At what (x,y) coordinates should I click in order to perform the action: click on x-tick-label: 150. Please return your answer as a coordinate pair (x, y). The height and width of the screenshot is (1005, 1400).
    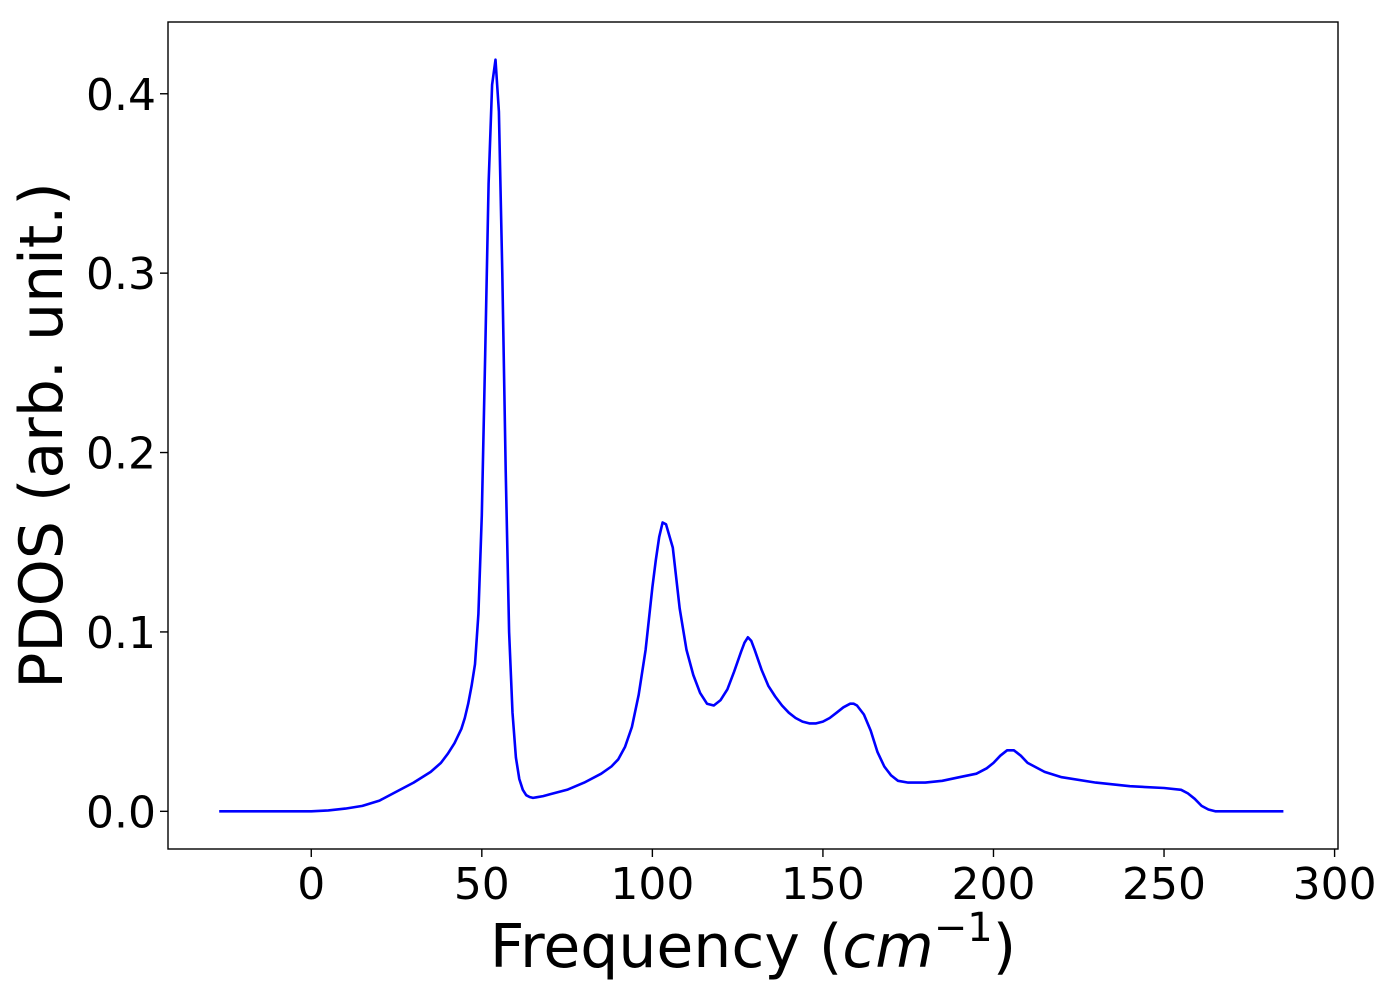
    Looking at the image, I should click on (823, 884).